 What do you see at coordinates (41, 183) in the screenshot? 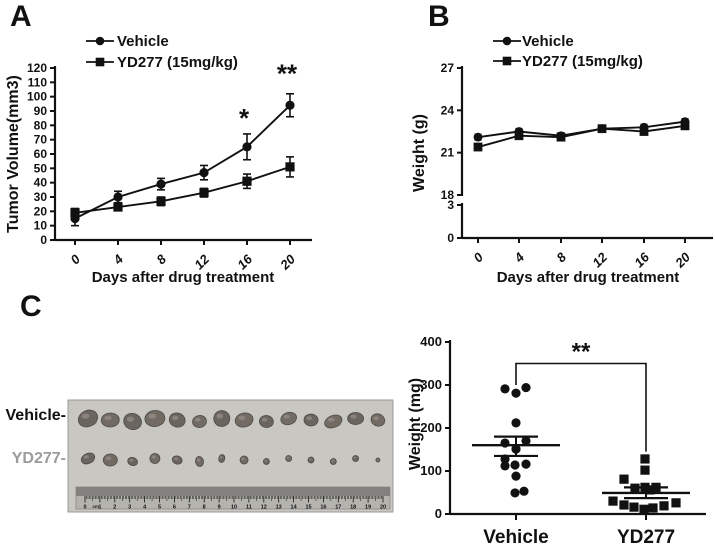
I see `y-tick-label: 40` at bounding box center [41, 183].